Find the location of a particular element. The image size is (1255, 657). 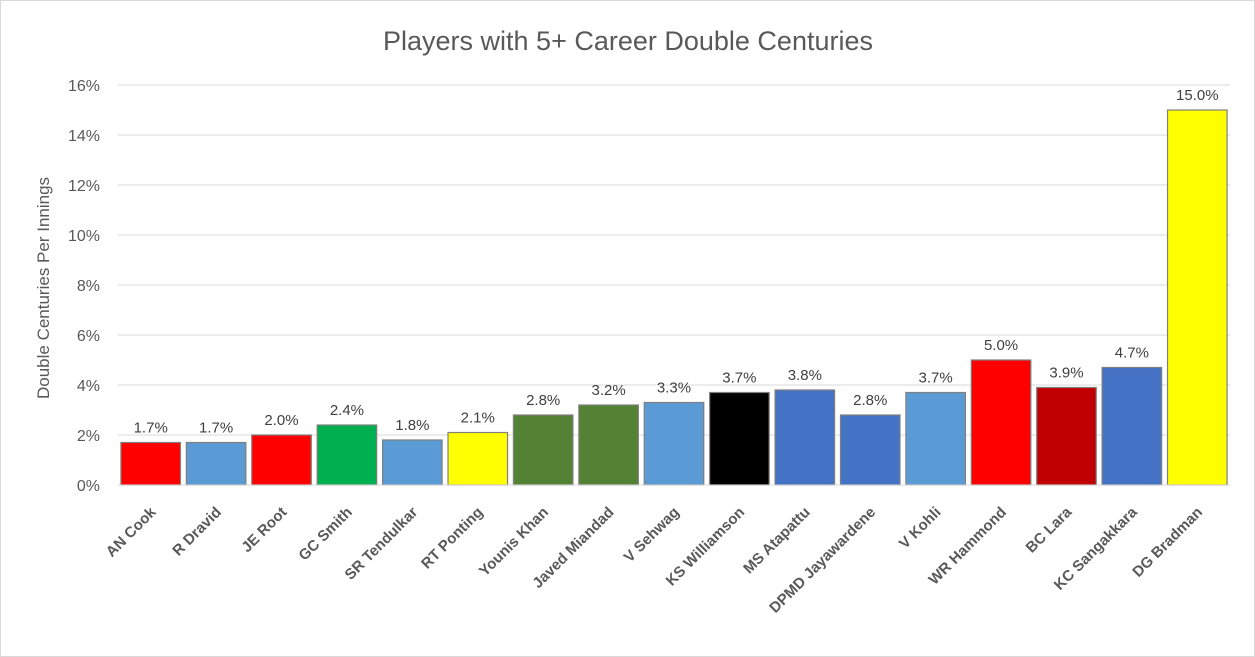

data-label: 3.3% is located at coordinates (674, 388).